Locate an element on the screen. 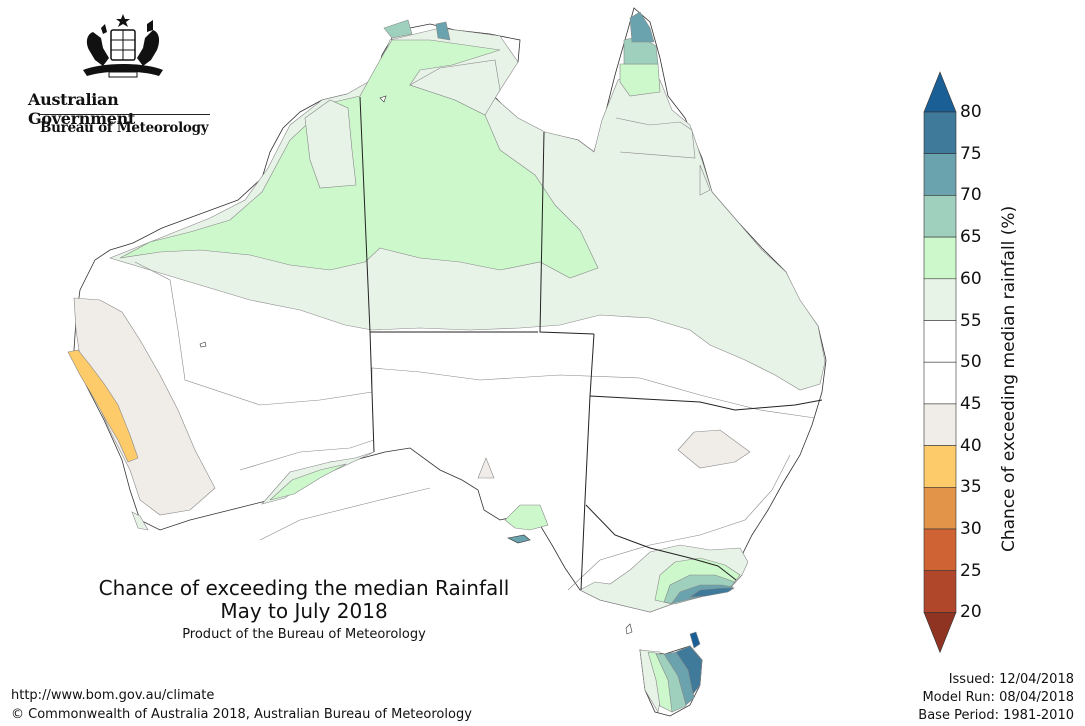  legend-tick-label: 40 is located at coordinates (971, 445).